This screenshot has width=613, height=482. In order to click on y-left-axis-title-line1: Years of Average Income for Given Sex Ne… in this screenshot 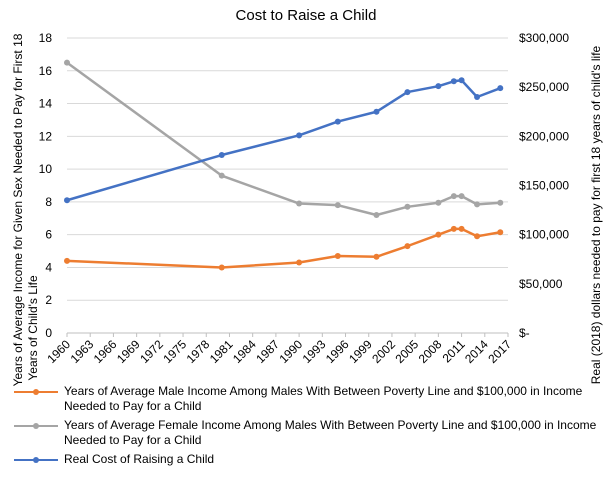, I will do `click(18, 209)`.